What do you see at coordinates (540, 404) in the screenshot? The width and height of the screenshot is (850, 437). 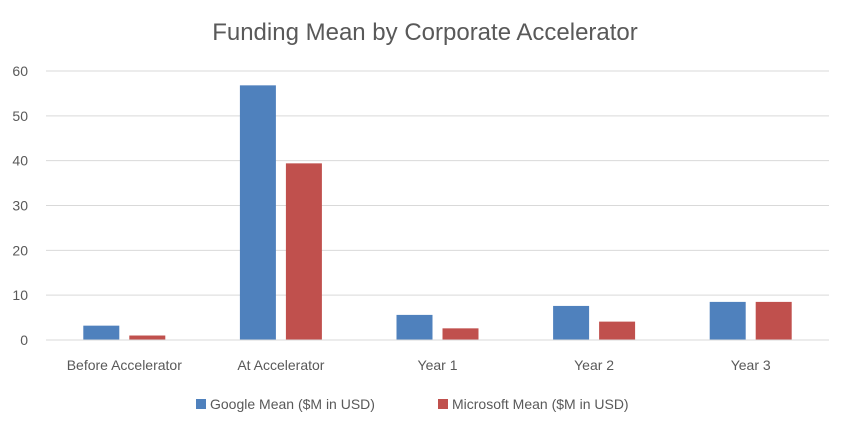 I see `legend-label-1: Microsoft Mean ($M in USD)` at bounding box center [540, 404].